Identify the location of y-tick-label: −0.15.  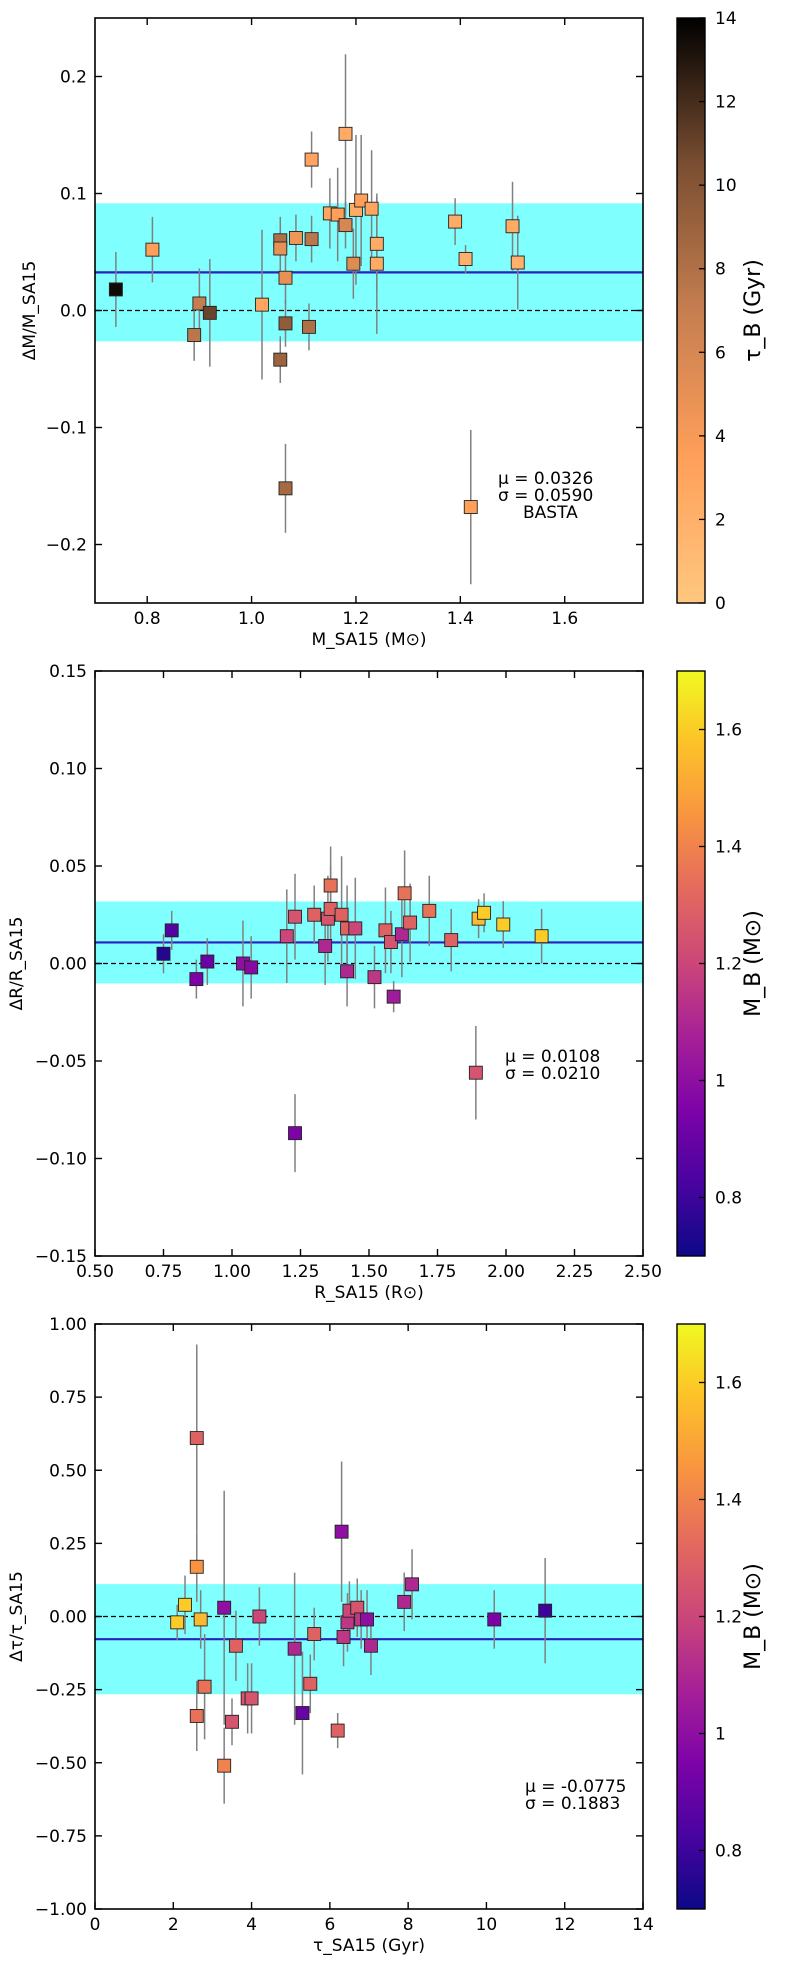
(61, 1257).